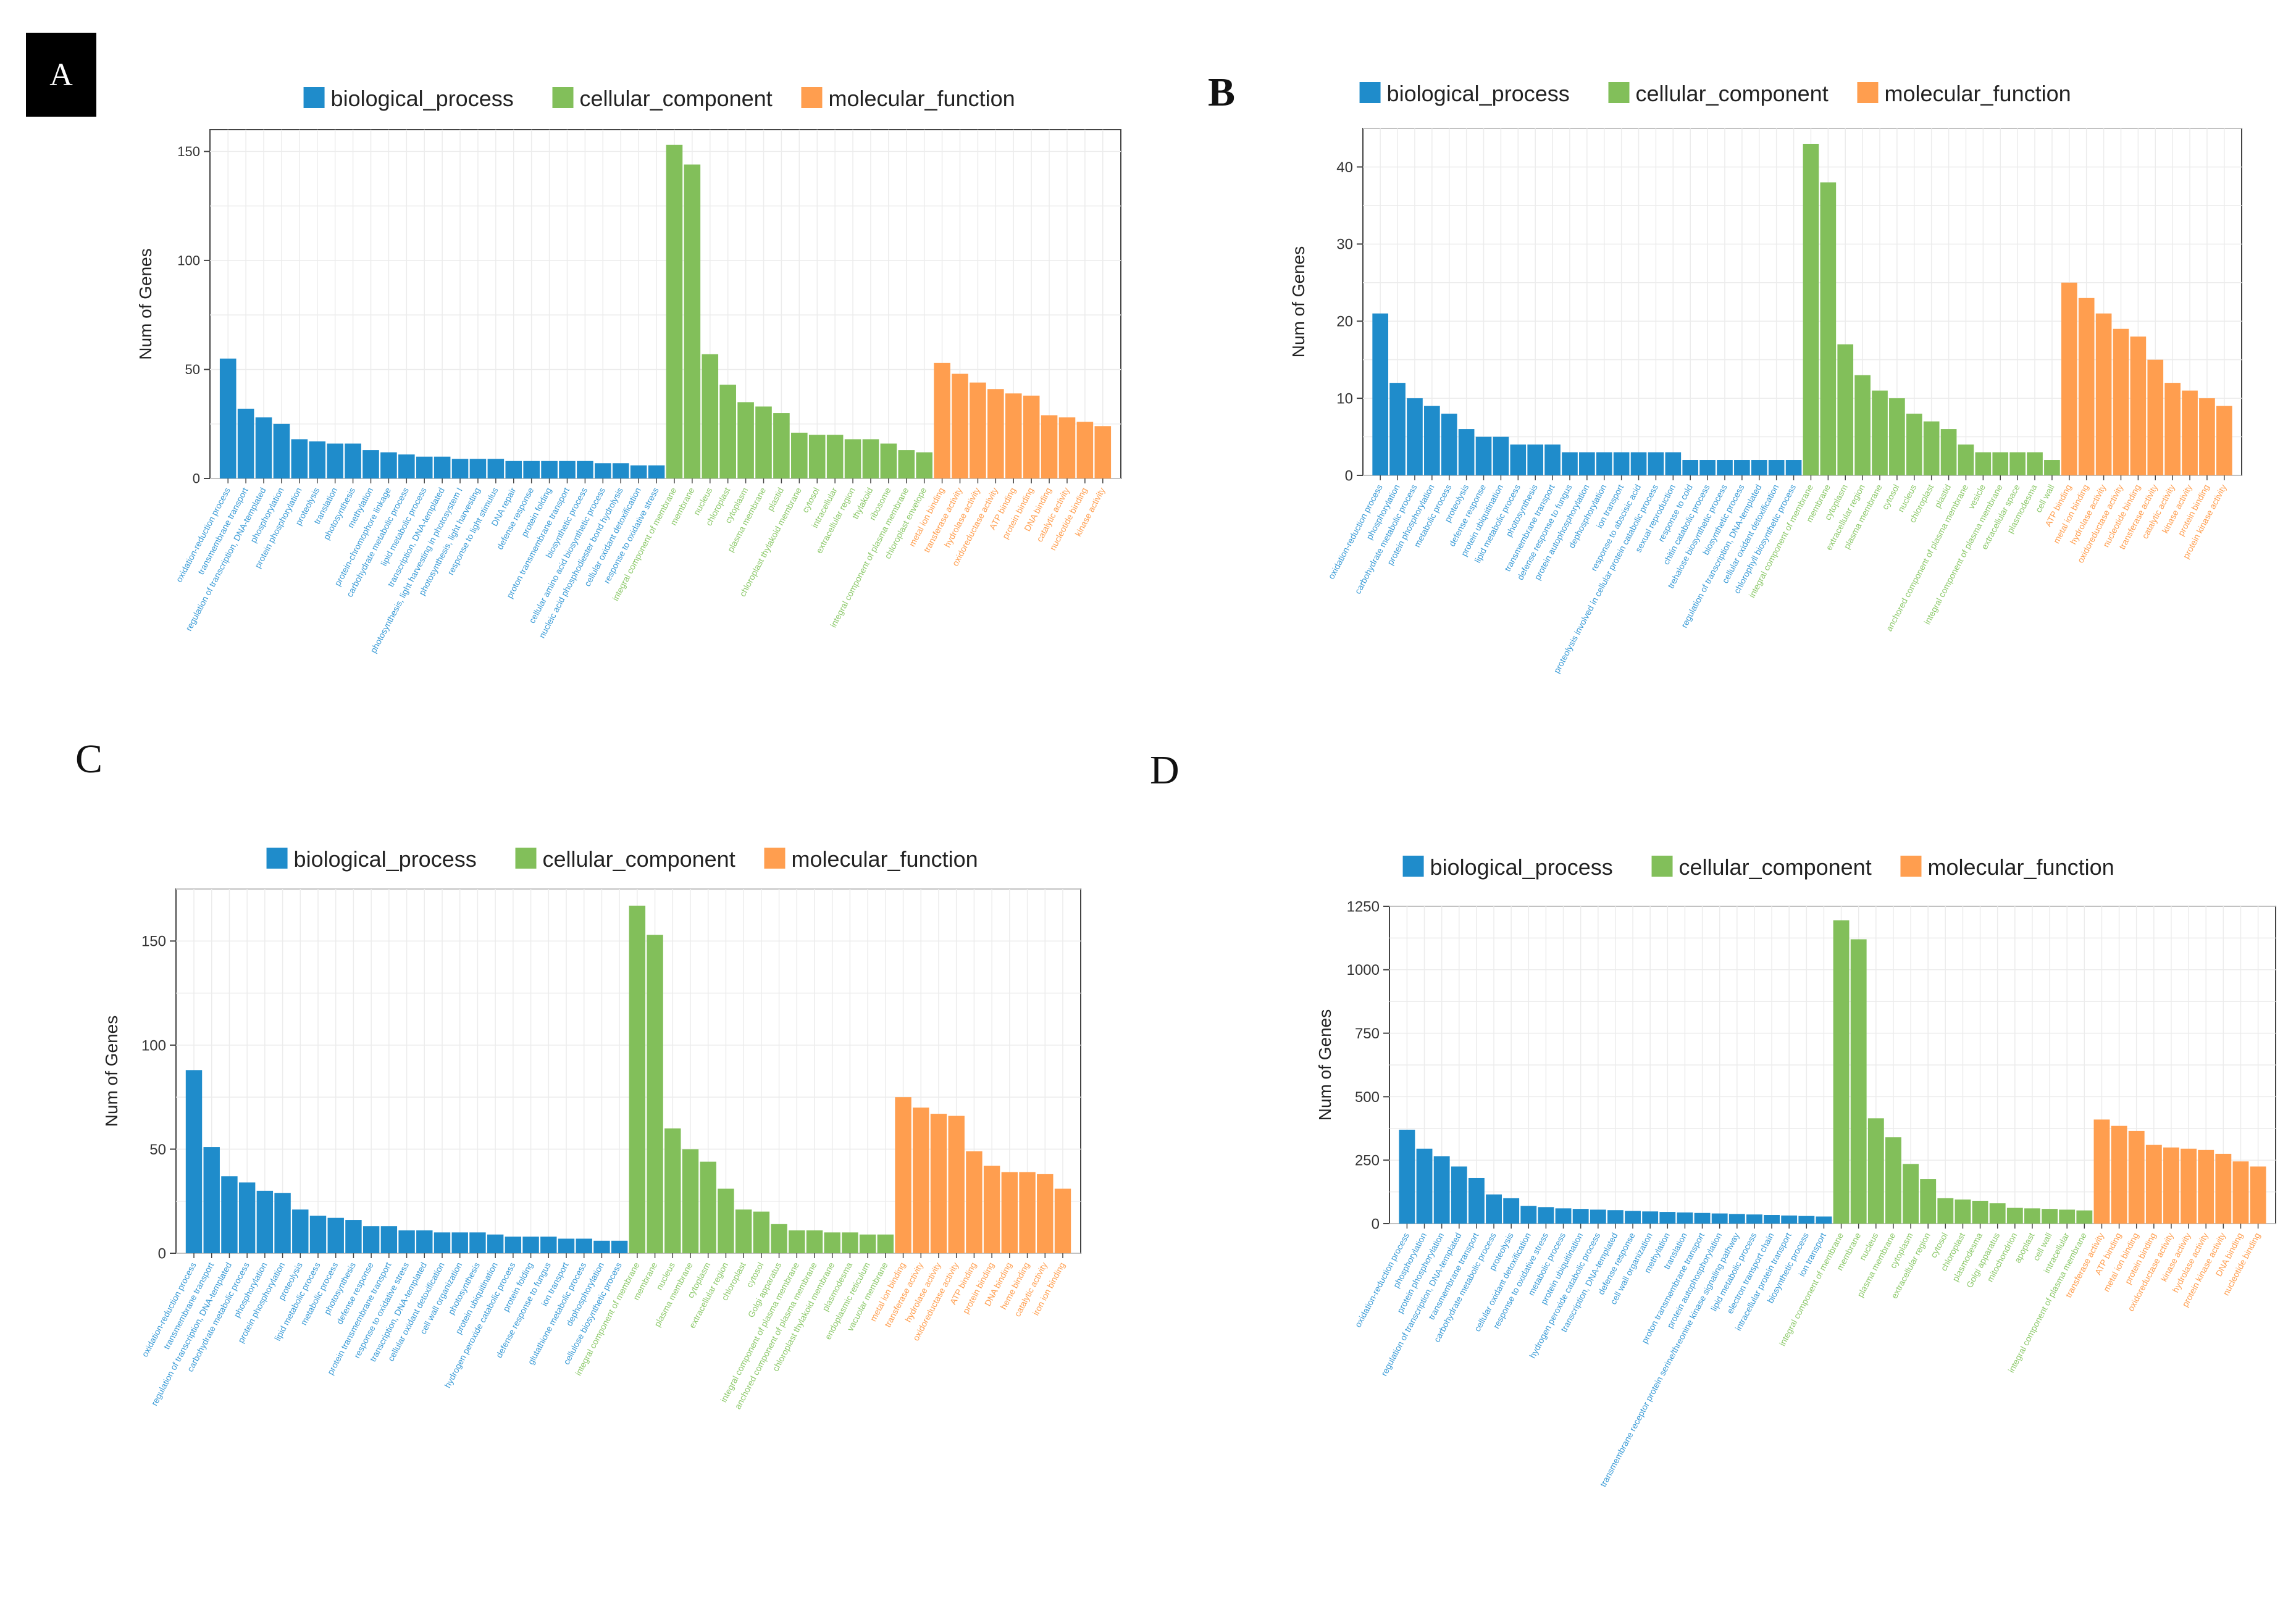 The width and height of the screenshot is (2296, 1607). What do you see at coordinates (1164, 770) in the screenshot?
I see `panel-label-d: D` at bounding box center [1164, 770].